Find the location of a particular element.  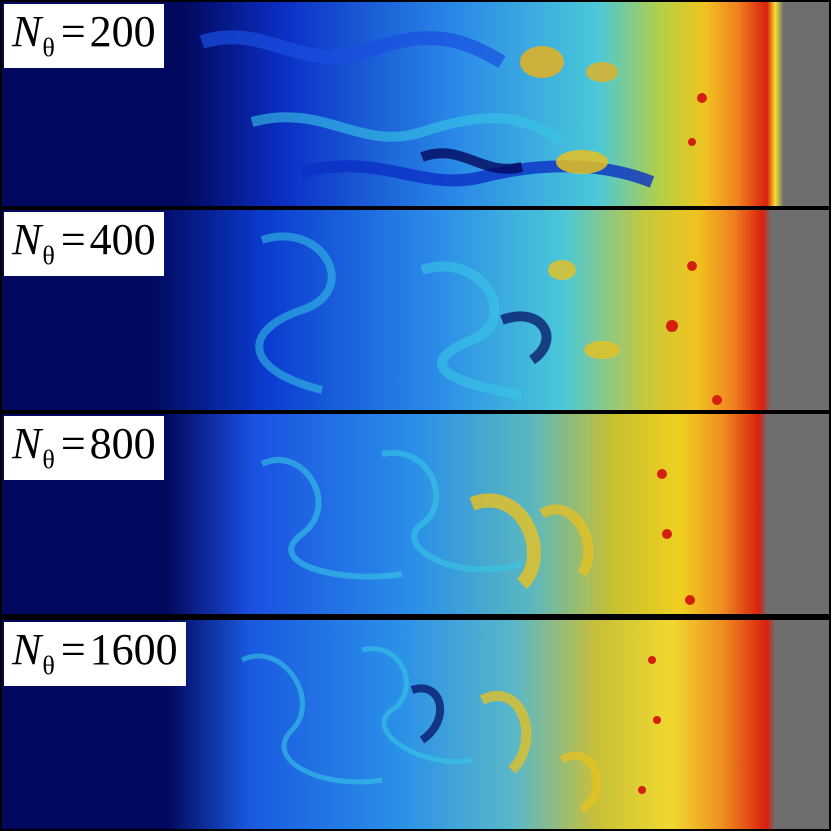

panel-n400-label: Nθ =400 is located at coordinates (84, 244).